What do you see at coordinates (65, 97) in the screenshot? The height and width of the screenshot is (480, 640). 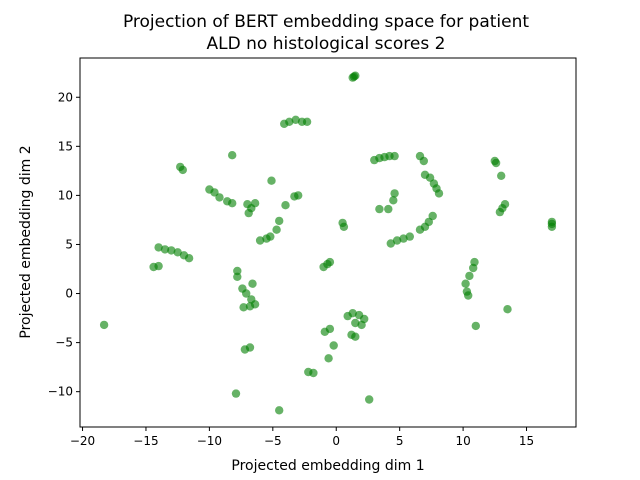 I see `y-tick-label: 20` at bounding box center [65, 97].